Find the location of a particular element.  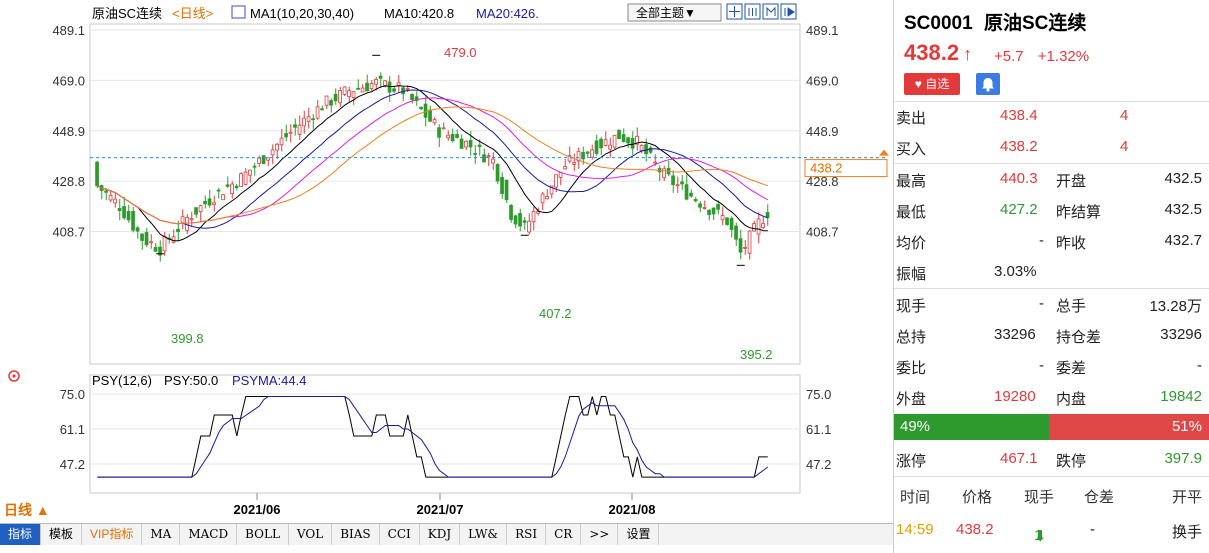

ma30-line is located at coordinates (433, 161).